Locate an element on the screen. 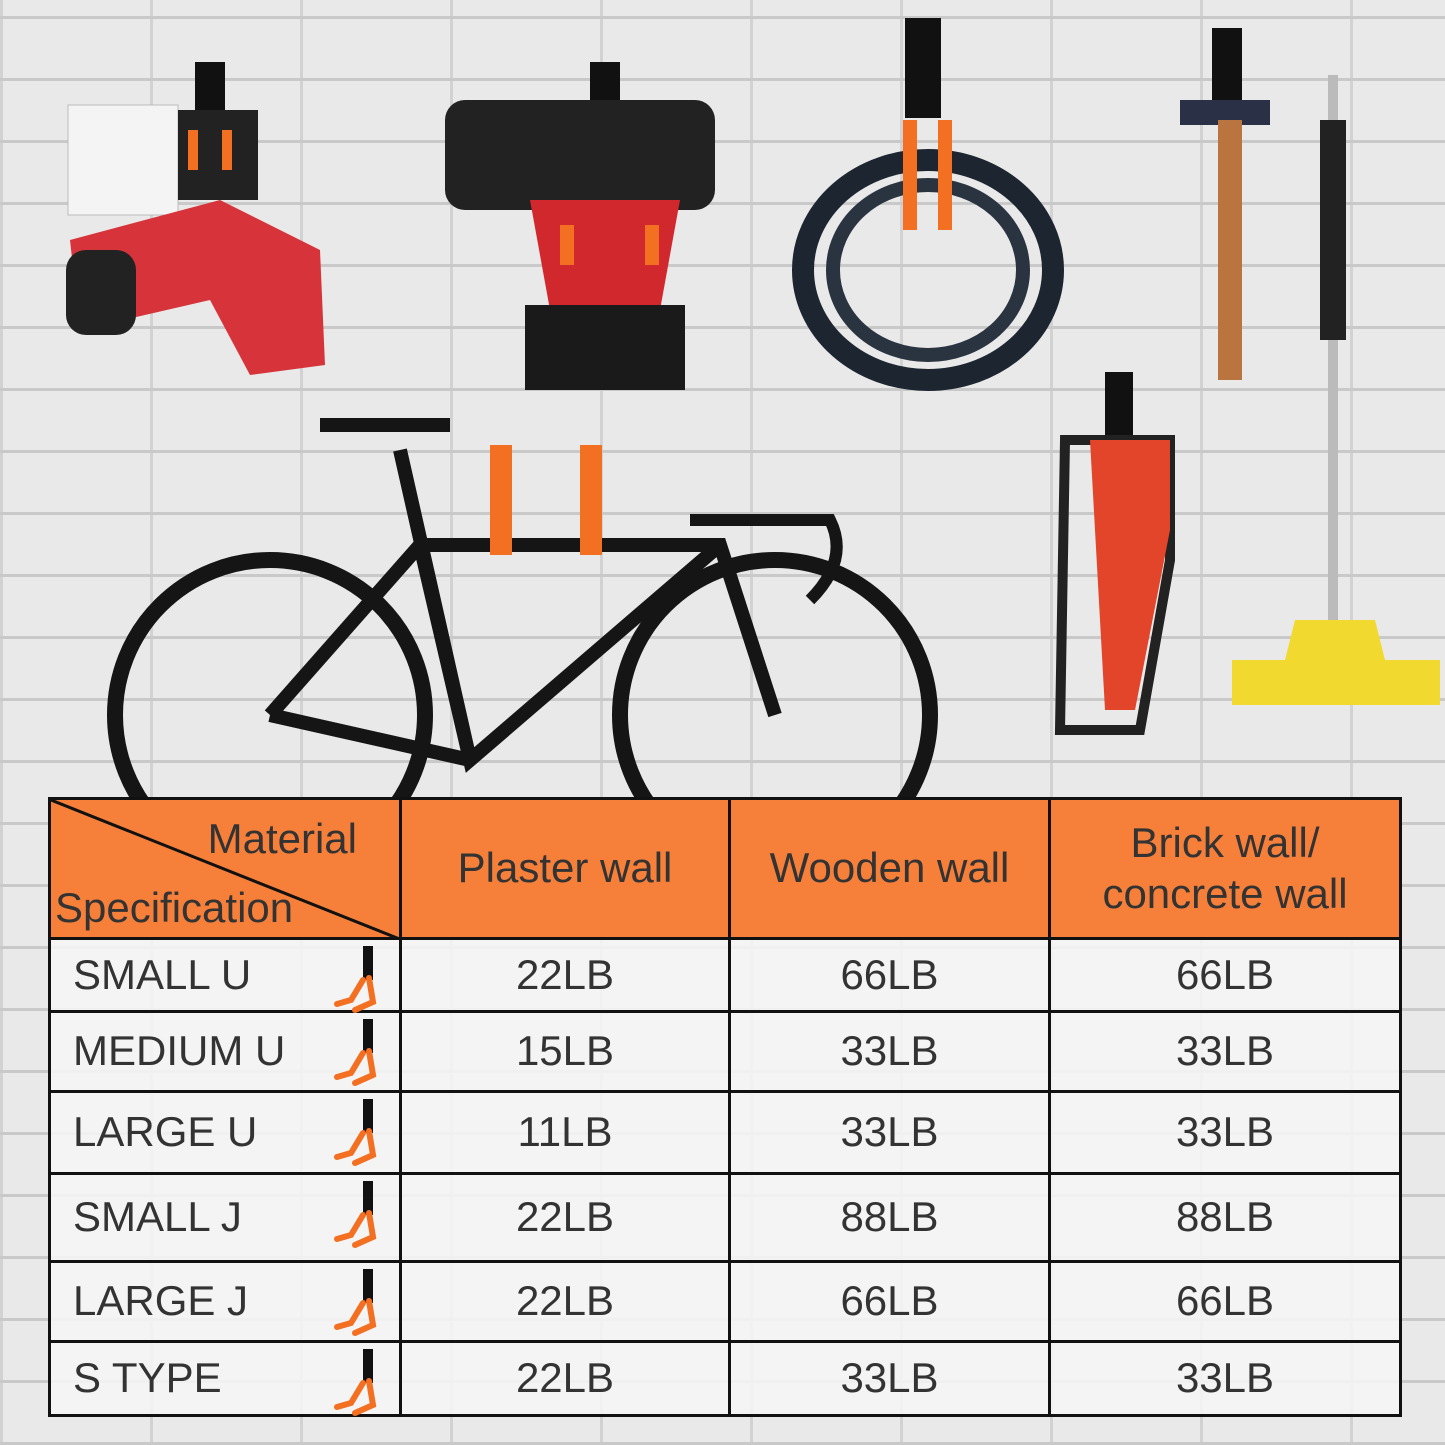 The height and width of the screenshot is (1445, 1445). column-header: Plaster wall is located at coordinates (566, 870).